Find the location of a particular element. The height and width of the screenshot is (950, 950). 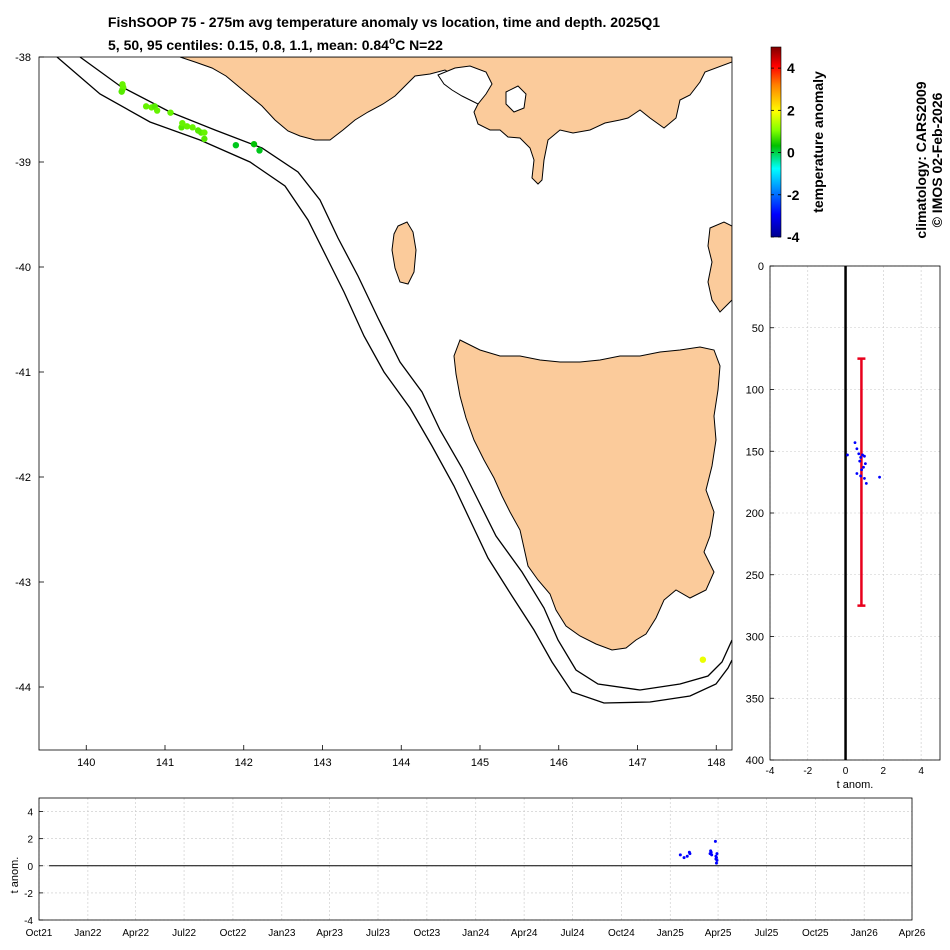

time-x-tick-label: Jan26 is located at coordinates (865, 933).